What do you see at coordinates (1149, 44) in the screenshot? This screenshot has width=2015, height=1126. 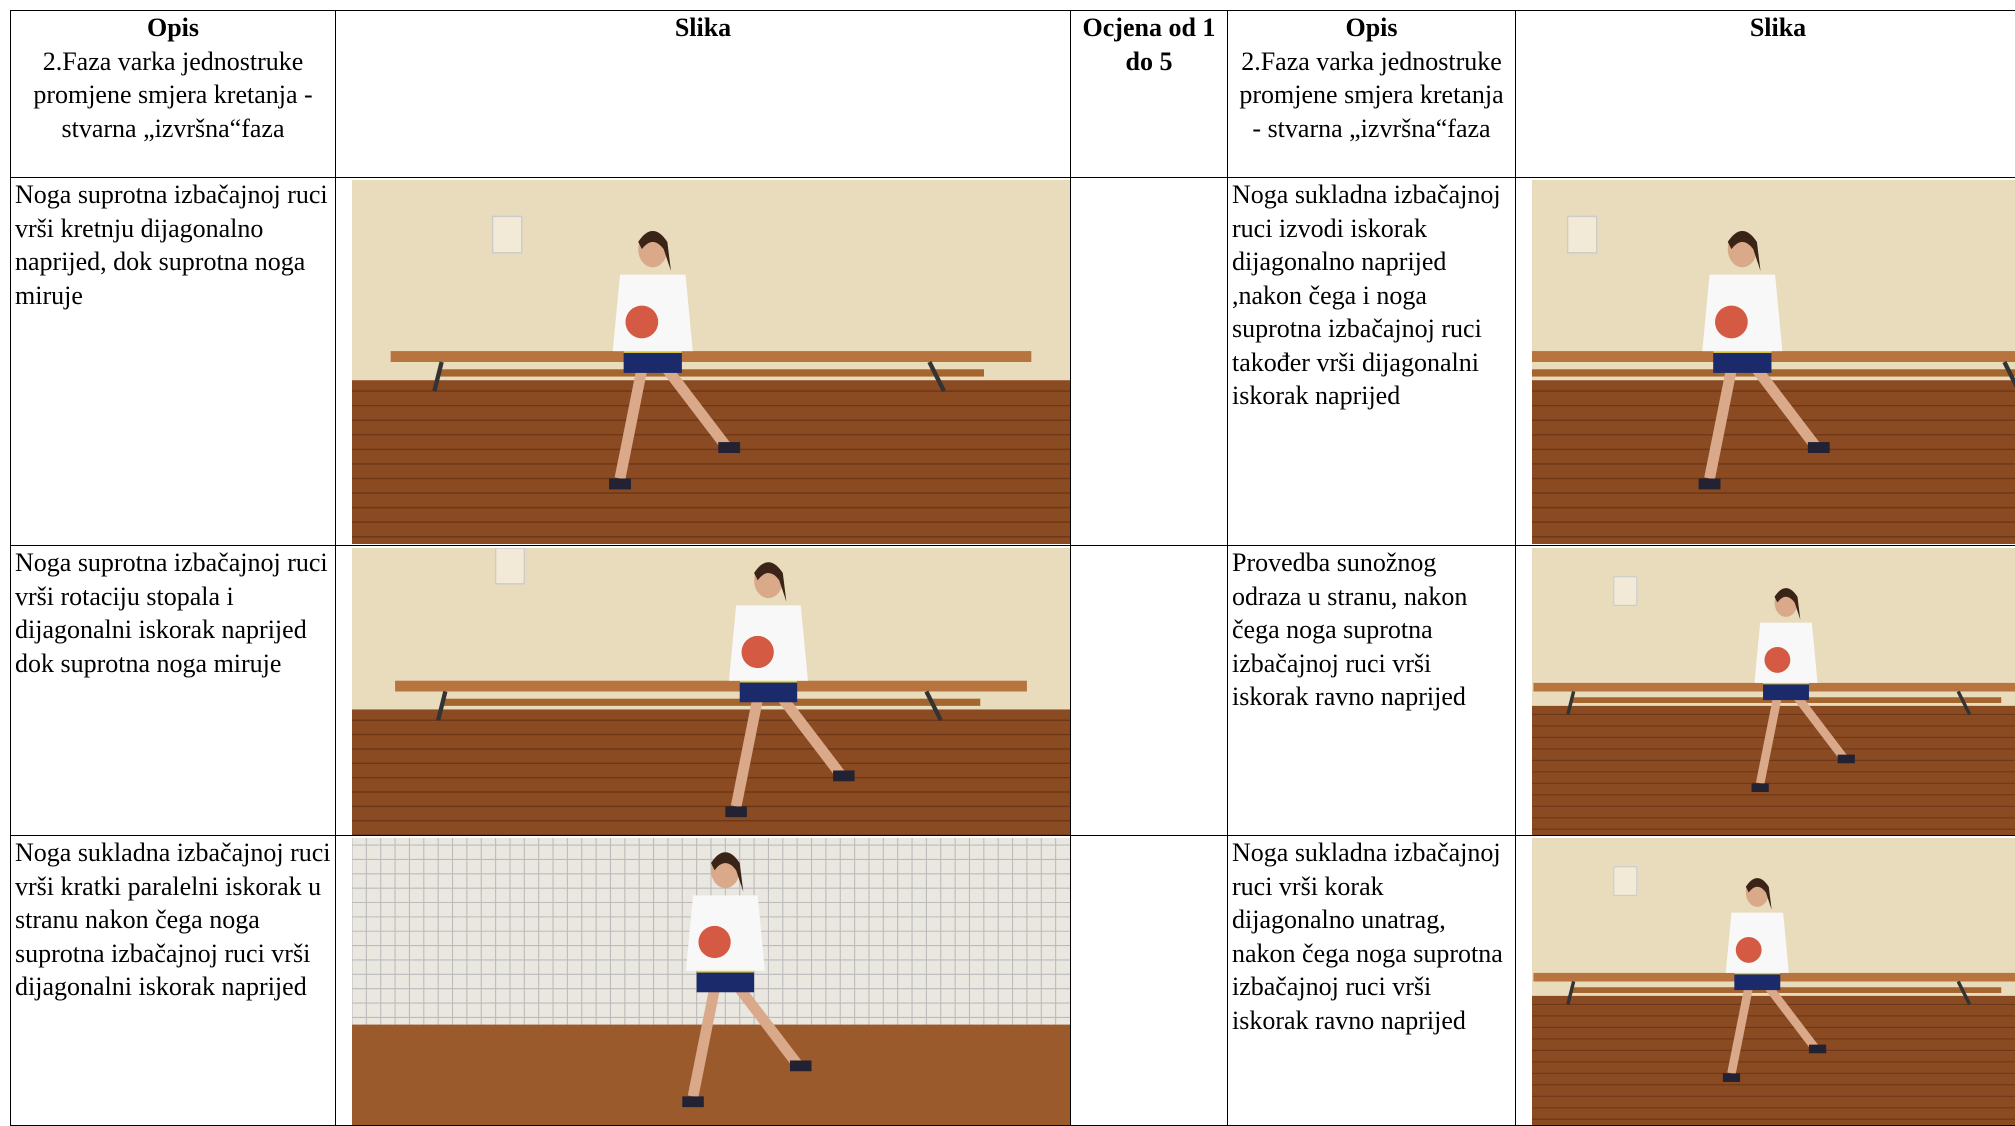 I see `header-title: Ocjena od 1 do 5` at bounding box center [1149, 44].